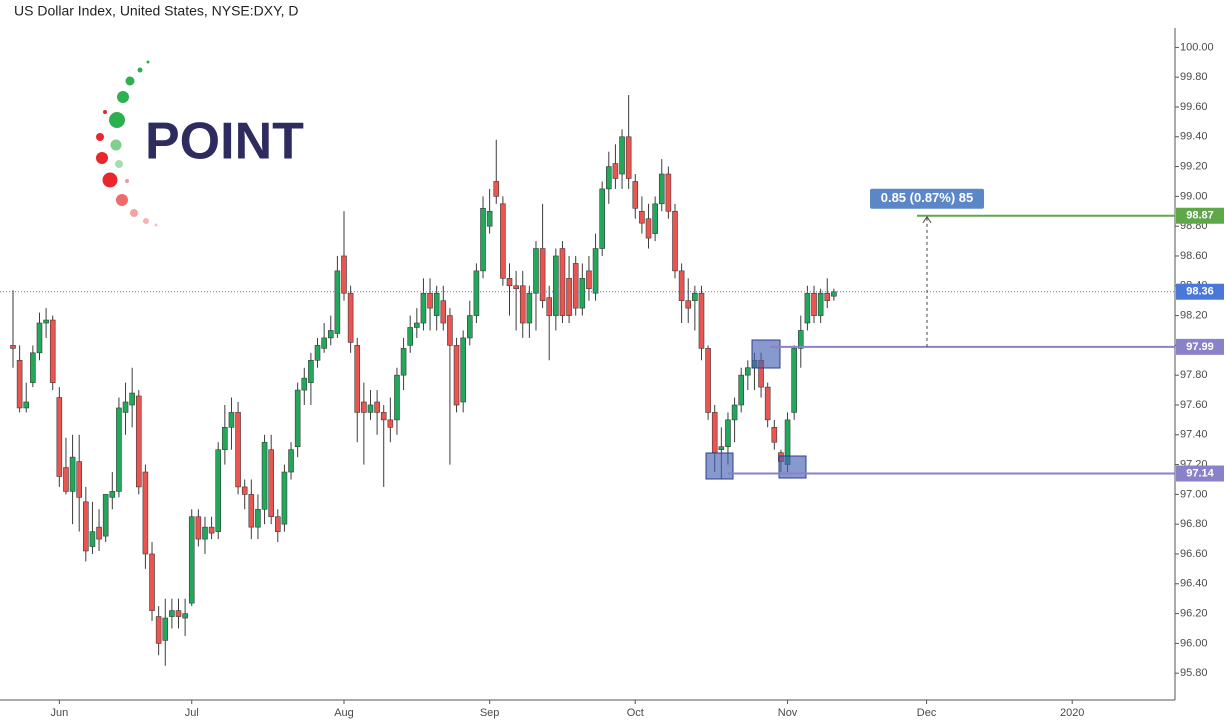 This screenshot has height=725, width=1226. What do you see at coordinates (1200, 347) in the screenshot?
I see `level-label: 97.99` at bounding box center [1200, 347].